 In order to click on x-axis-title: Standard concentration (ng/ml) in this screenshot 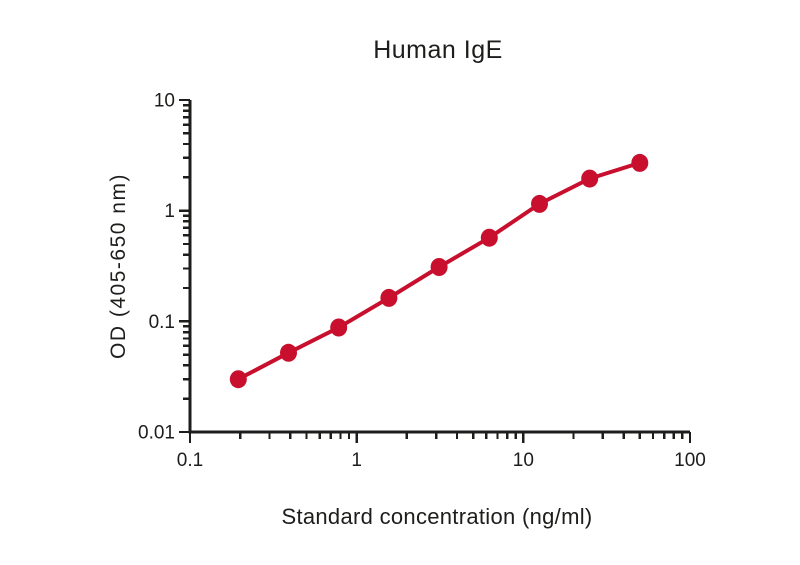, I will do `click(437, 516)`.